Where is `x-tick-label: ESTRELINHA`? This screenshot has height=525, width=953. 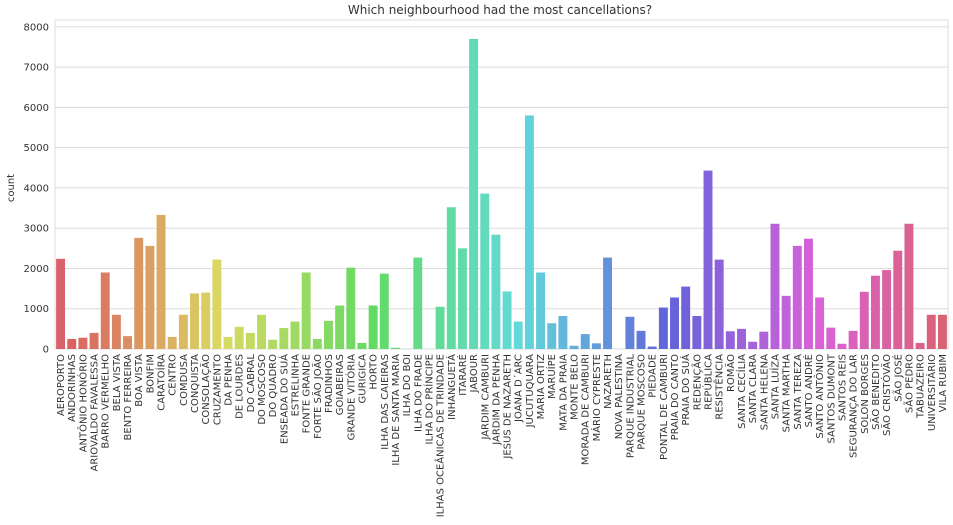
x-tick-label: ESTRELINHA is located at coordinates (295, 385).